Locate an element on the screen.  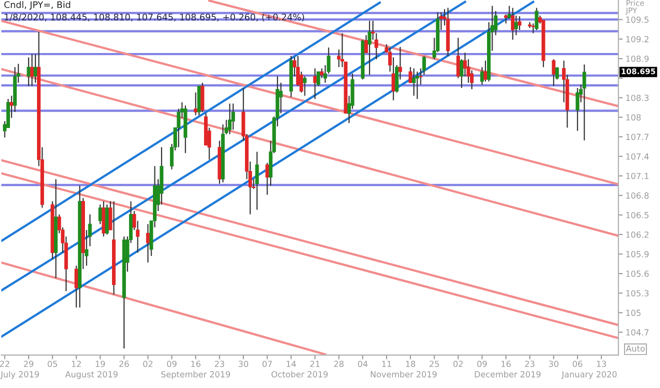
chart-title: Cndl, JPY=, Bid is located at coordinates (37, 5).